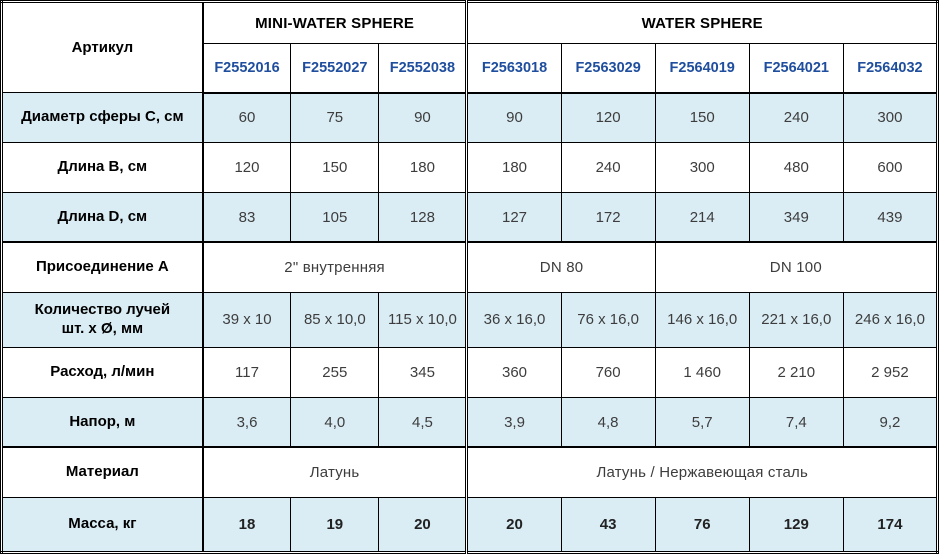 The width and height of the screenshot is (941, 556). Describe the element at coordinates (102, 117) in the screenshot. I see `row-label: Диаметр сферы С, см` at that location.